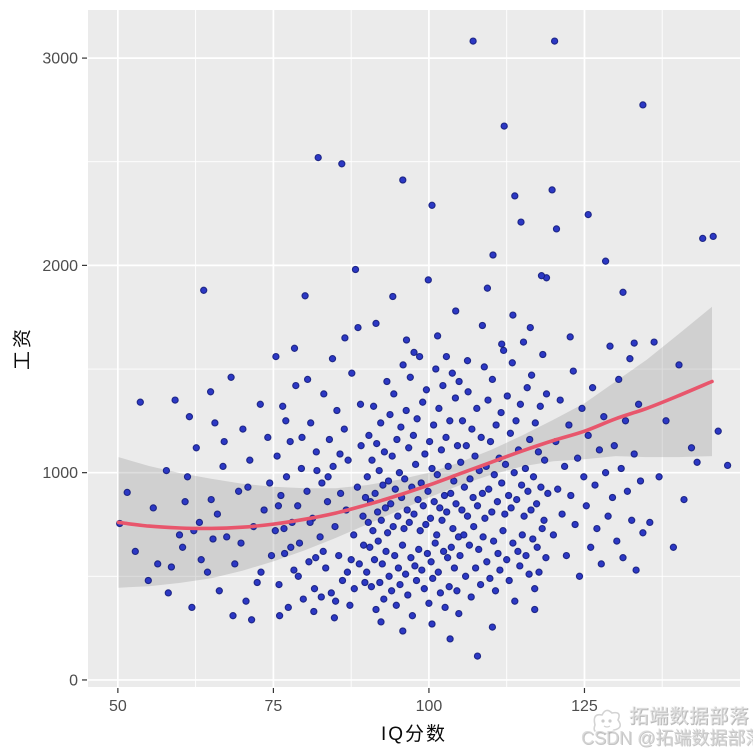  What do you see at coordinates (273, 706) in the screenshot?
I see `x-tick-label: 75` at bounding box center [273, 706].